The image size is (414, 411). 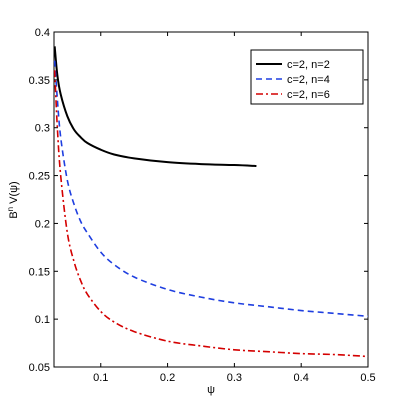 I want to click on y-tick-label: 0.15, so click(x=39, y=272).